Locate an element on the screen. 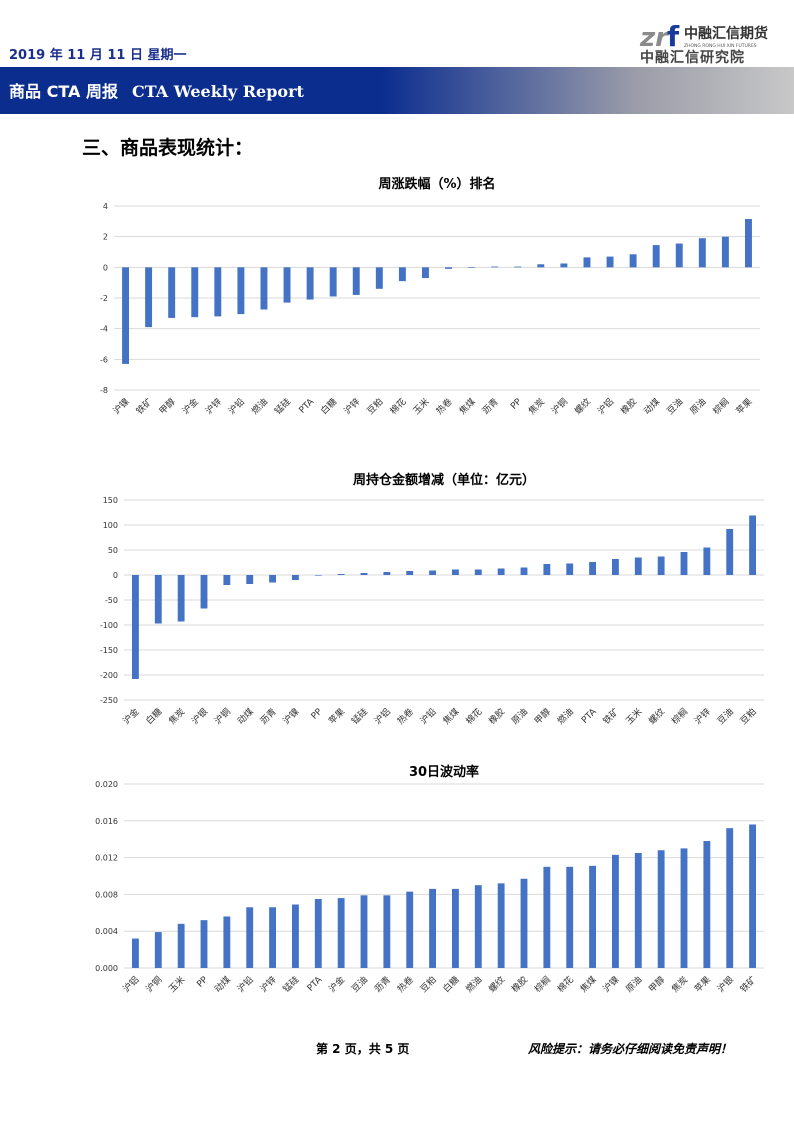  x-category-label: PTA is located at coordinates (307, 405).